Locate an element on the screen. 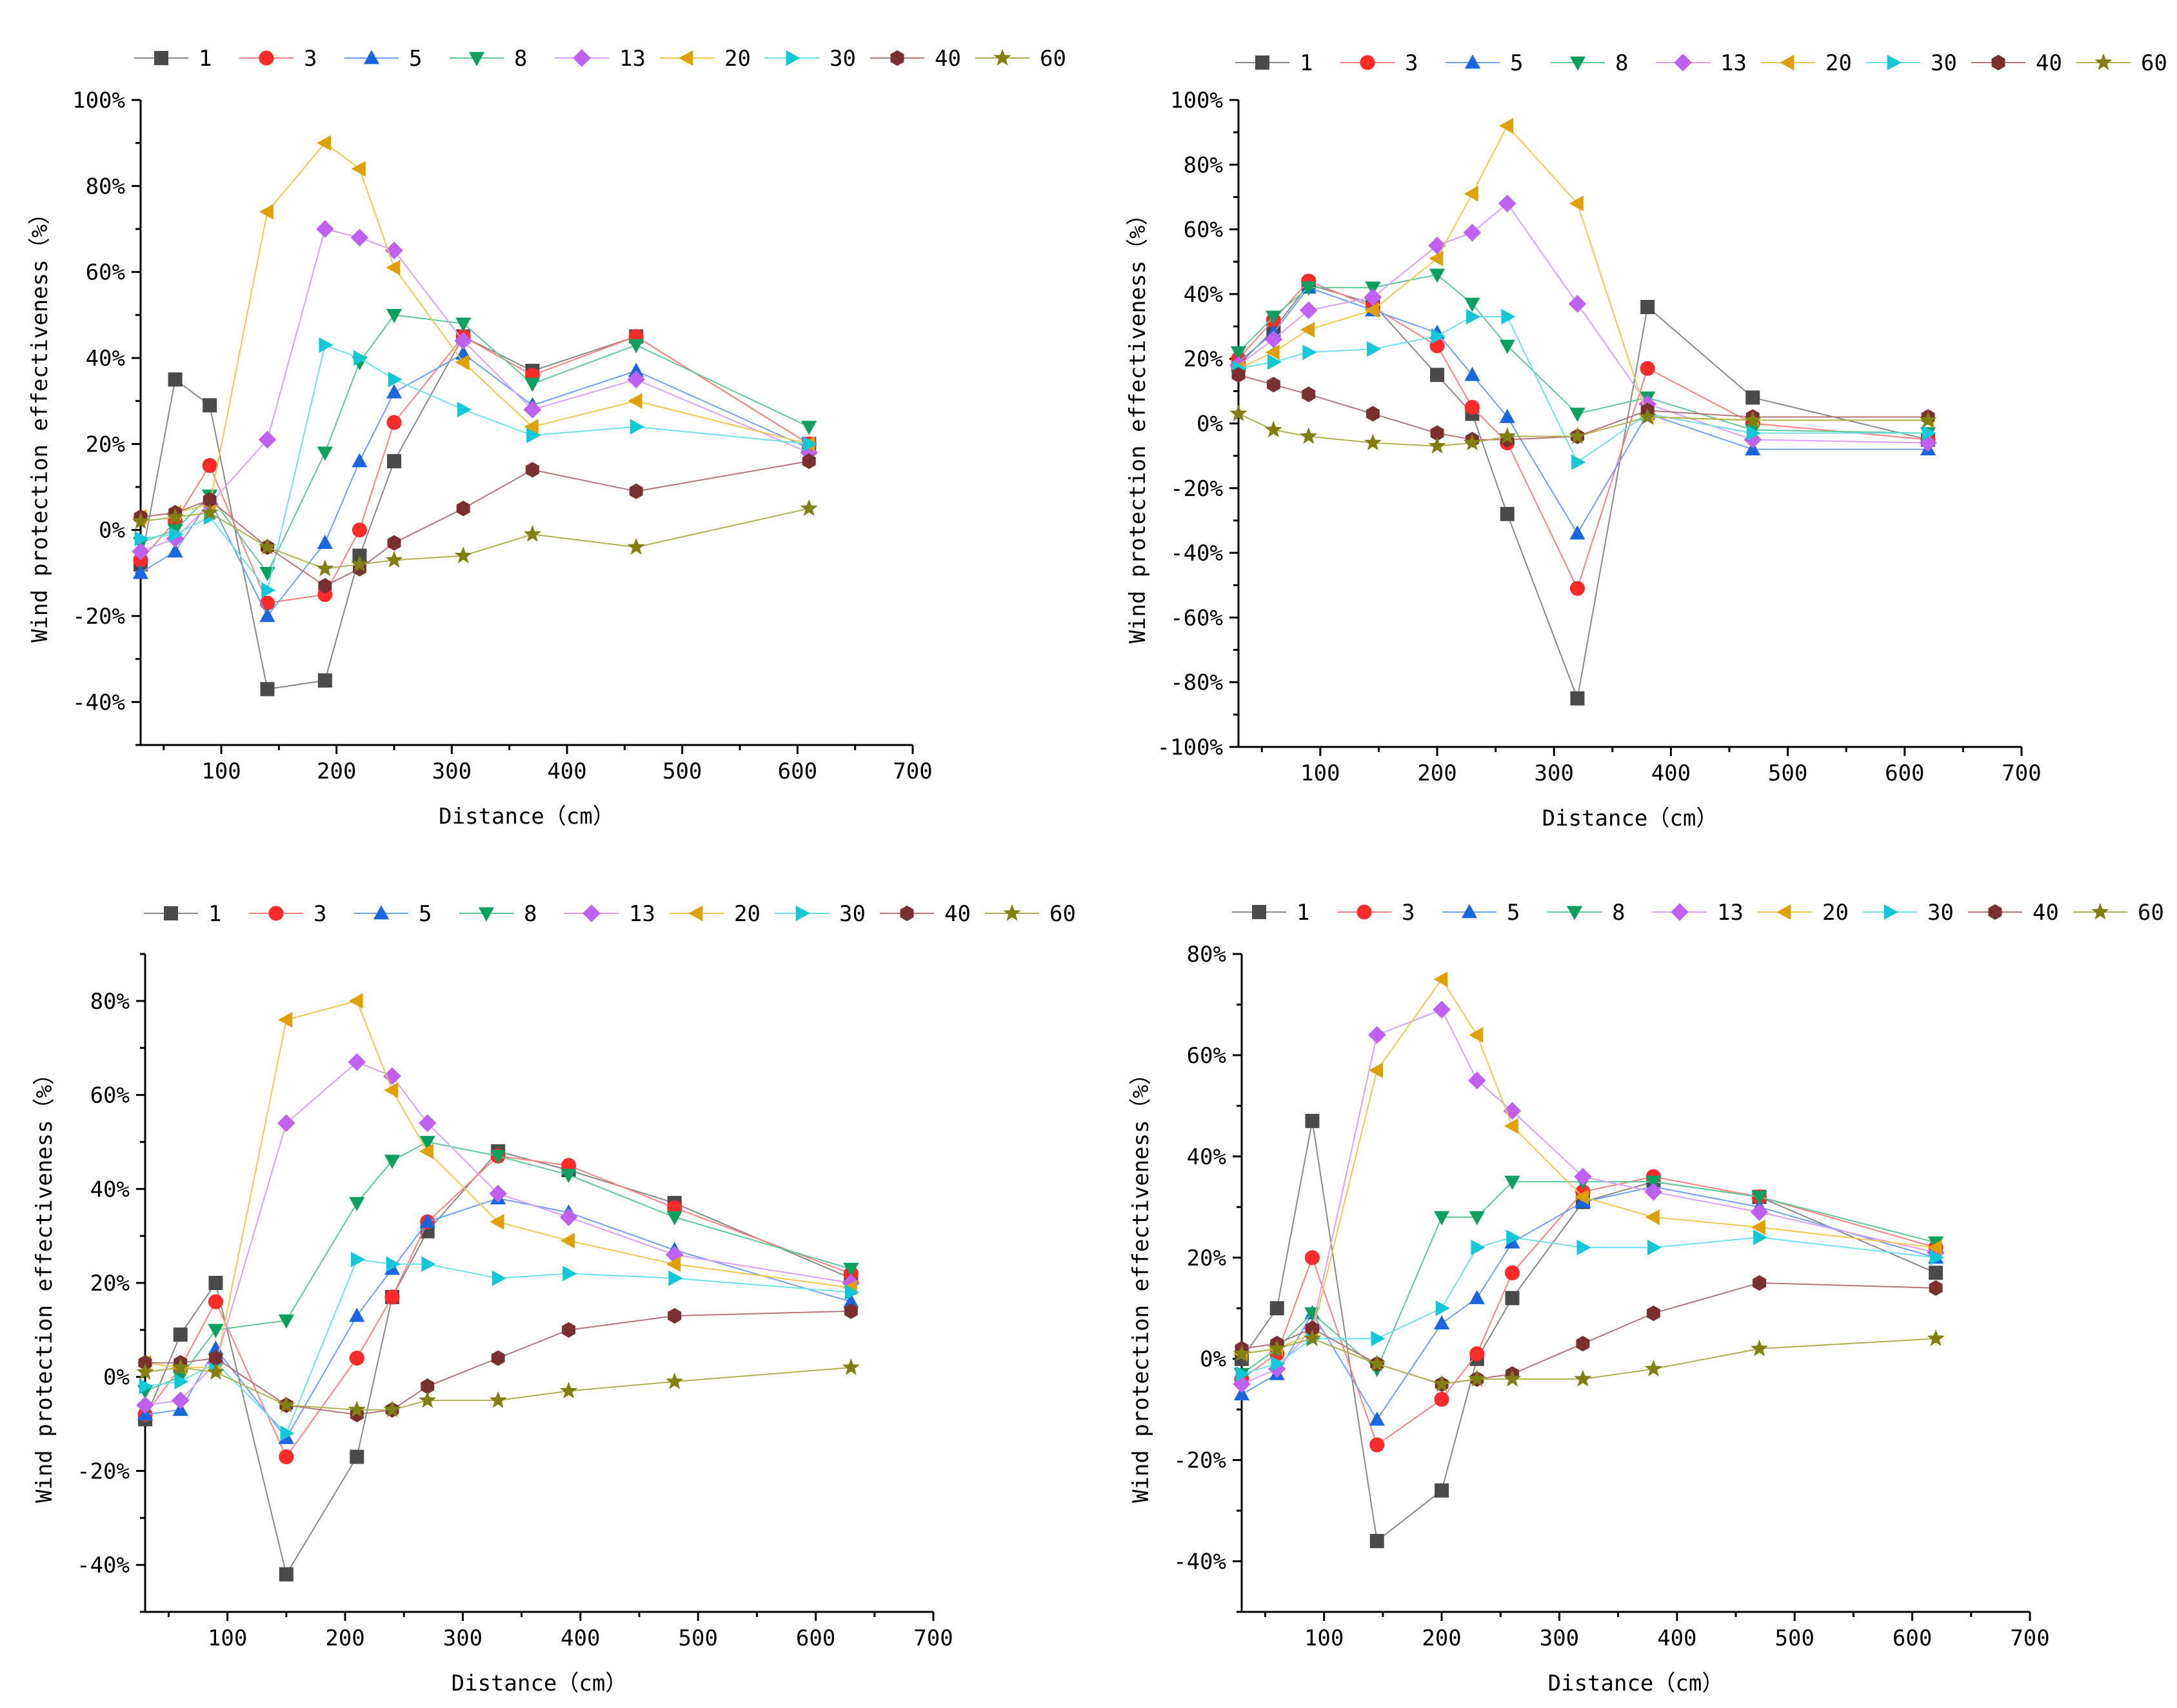  y-tick-label: 100% is located at coordinates (1196, 101).